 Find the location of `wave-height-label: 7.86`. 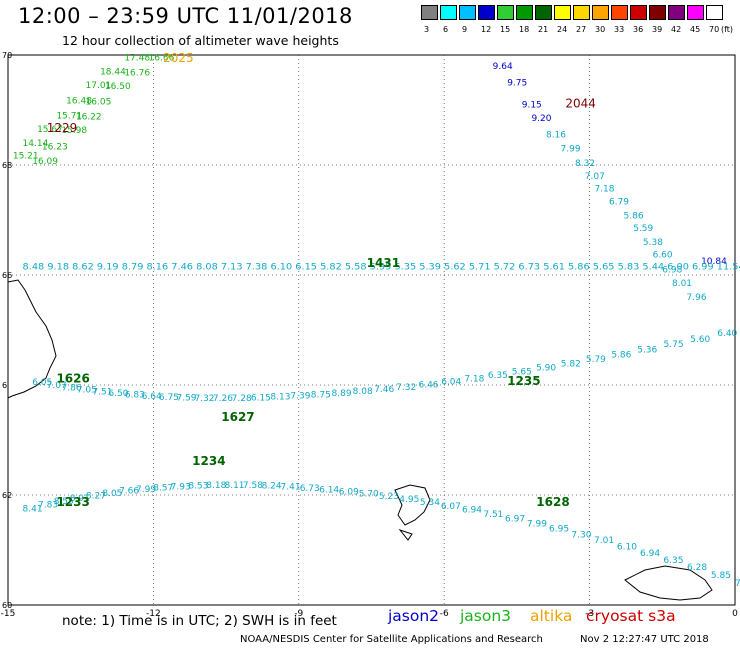

wave-height-label: 7.86 is located at coordinates (72, 388).